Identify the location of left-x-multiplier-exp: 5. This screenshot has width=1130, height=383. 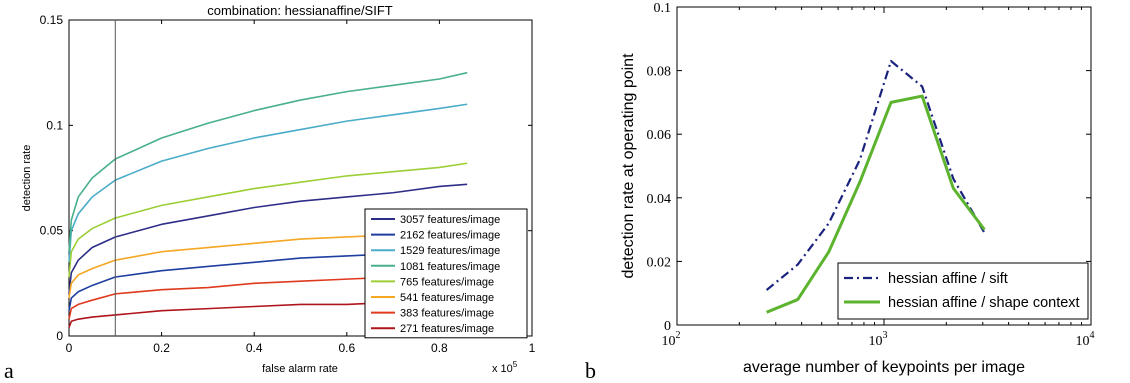
(515, 364).